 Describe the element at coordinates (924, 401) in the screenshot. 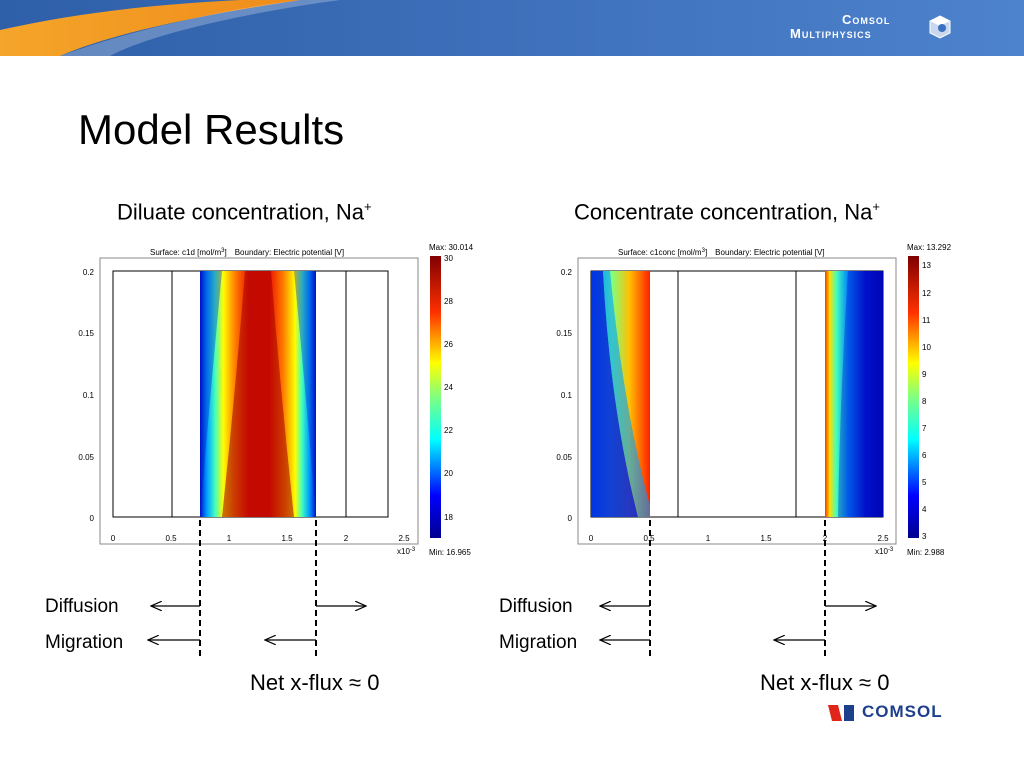

I see `colorbar-tick: 8` at that location.